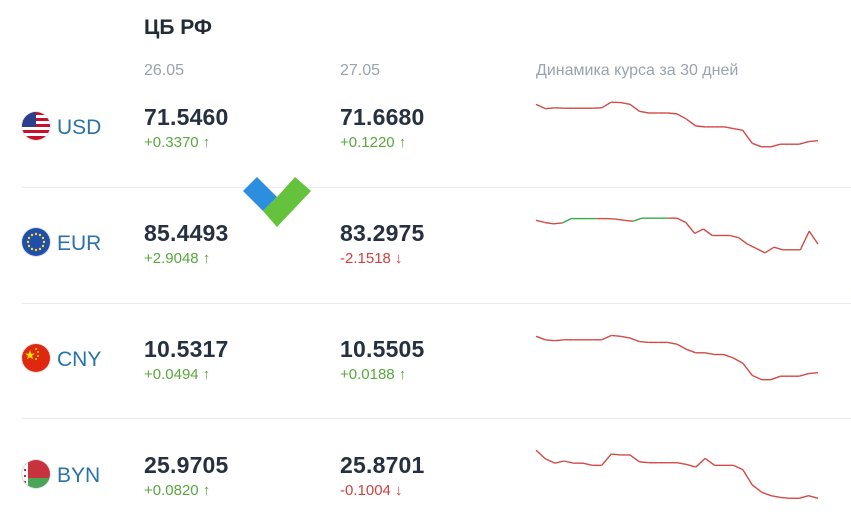 This screenshot has height=524, width=851. I want to click on rate-day2: 10.5505, so click(382, 349).